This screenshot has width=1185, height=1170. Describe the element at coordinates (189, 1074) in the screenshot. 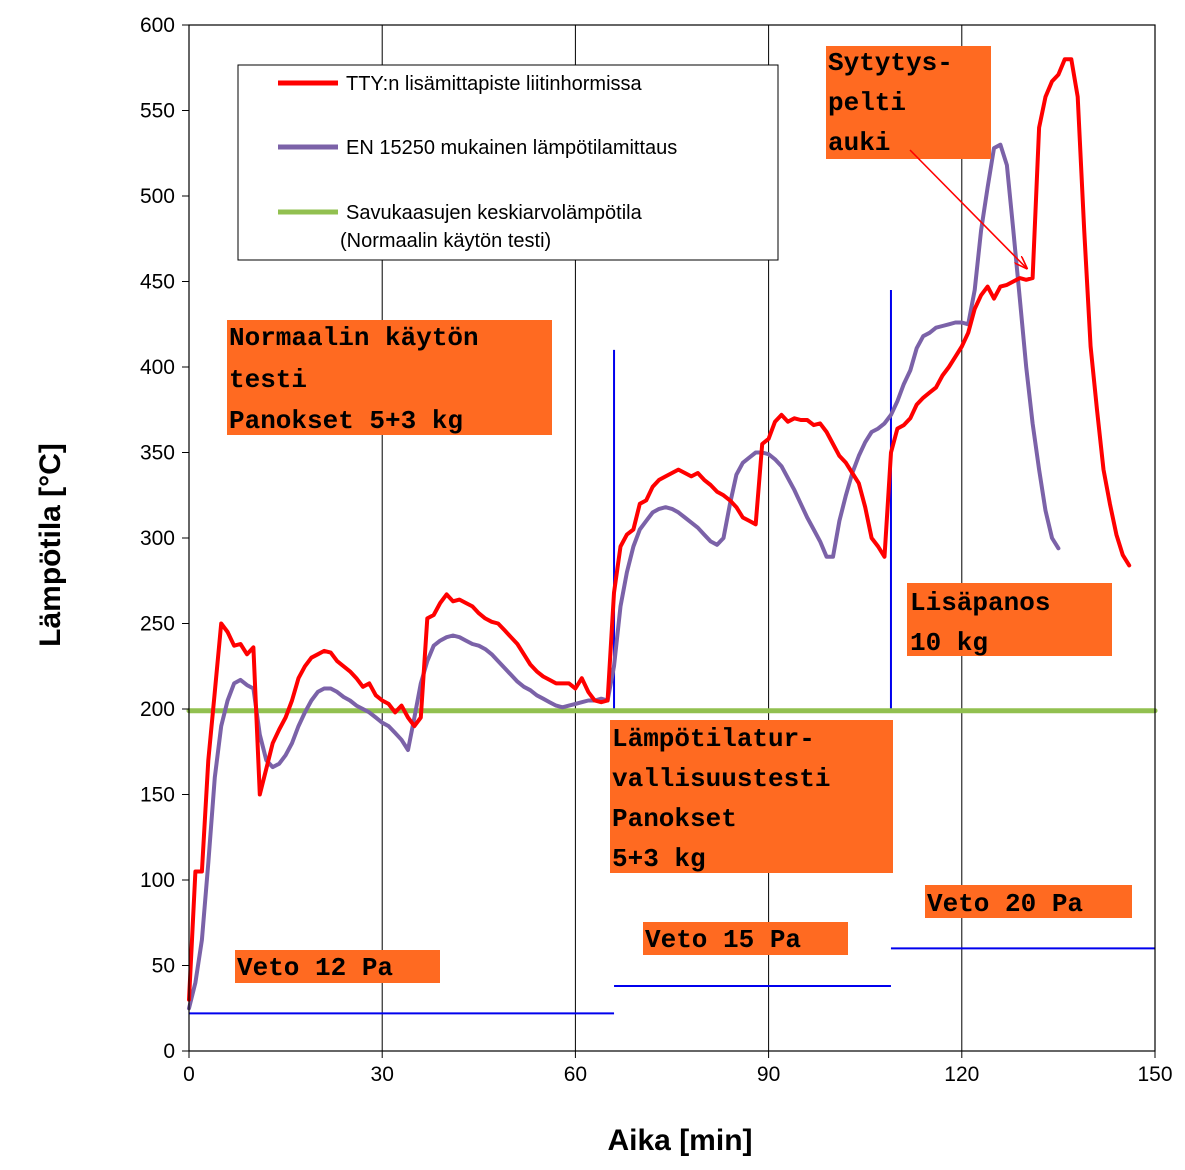

I see `x-tick-label: 0` at that location.